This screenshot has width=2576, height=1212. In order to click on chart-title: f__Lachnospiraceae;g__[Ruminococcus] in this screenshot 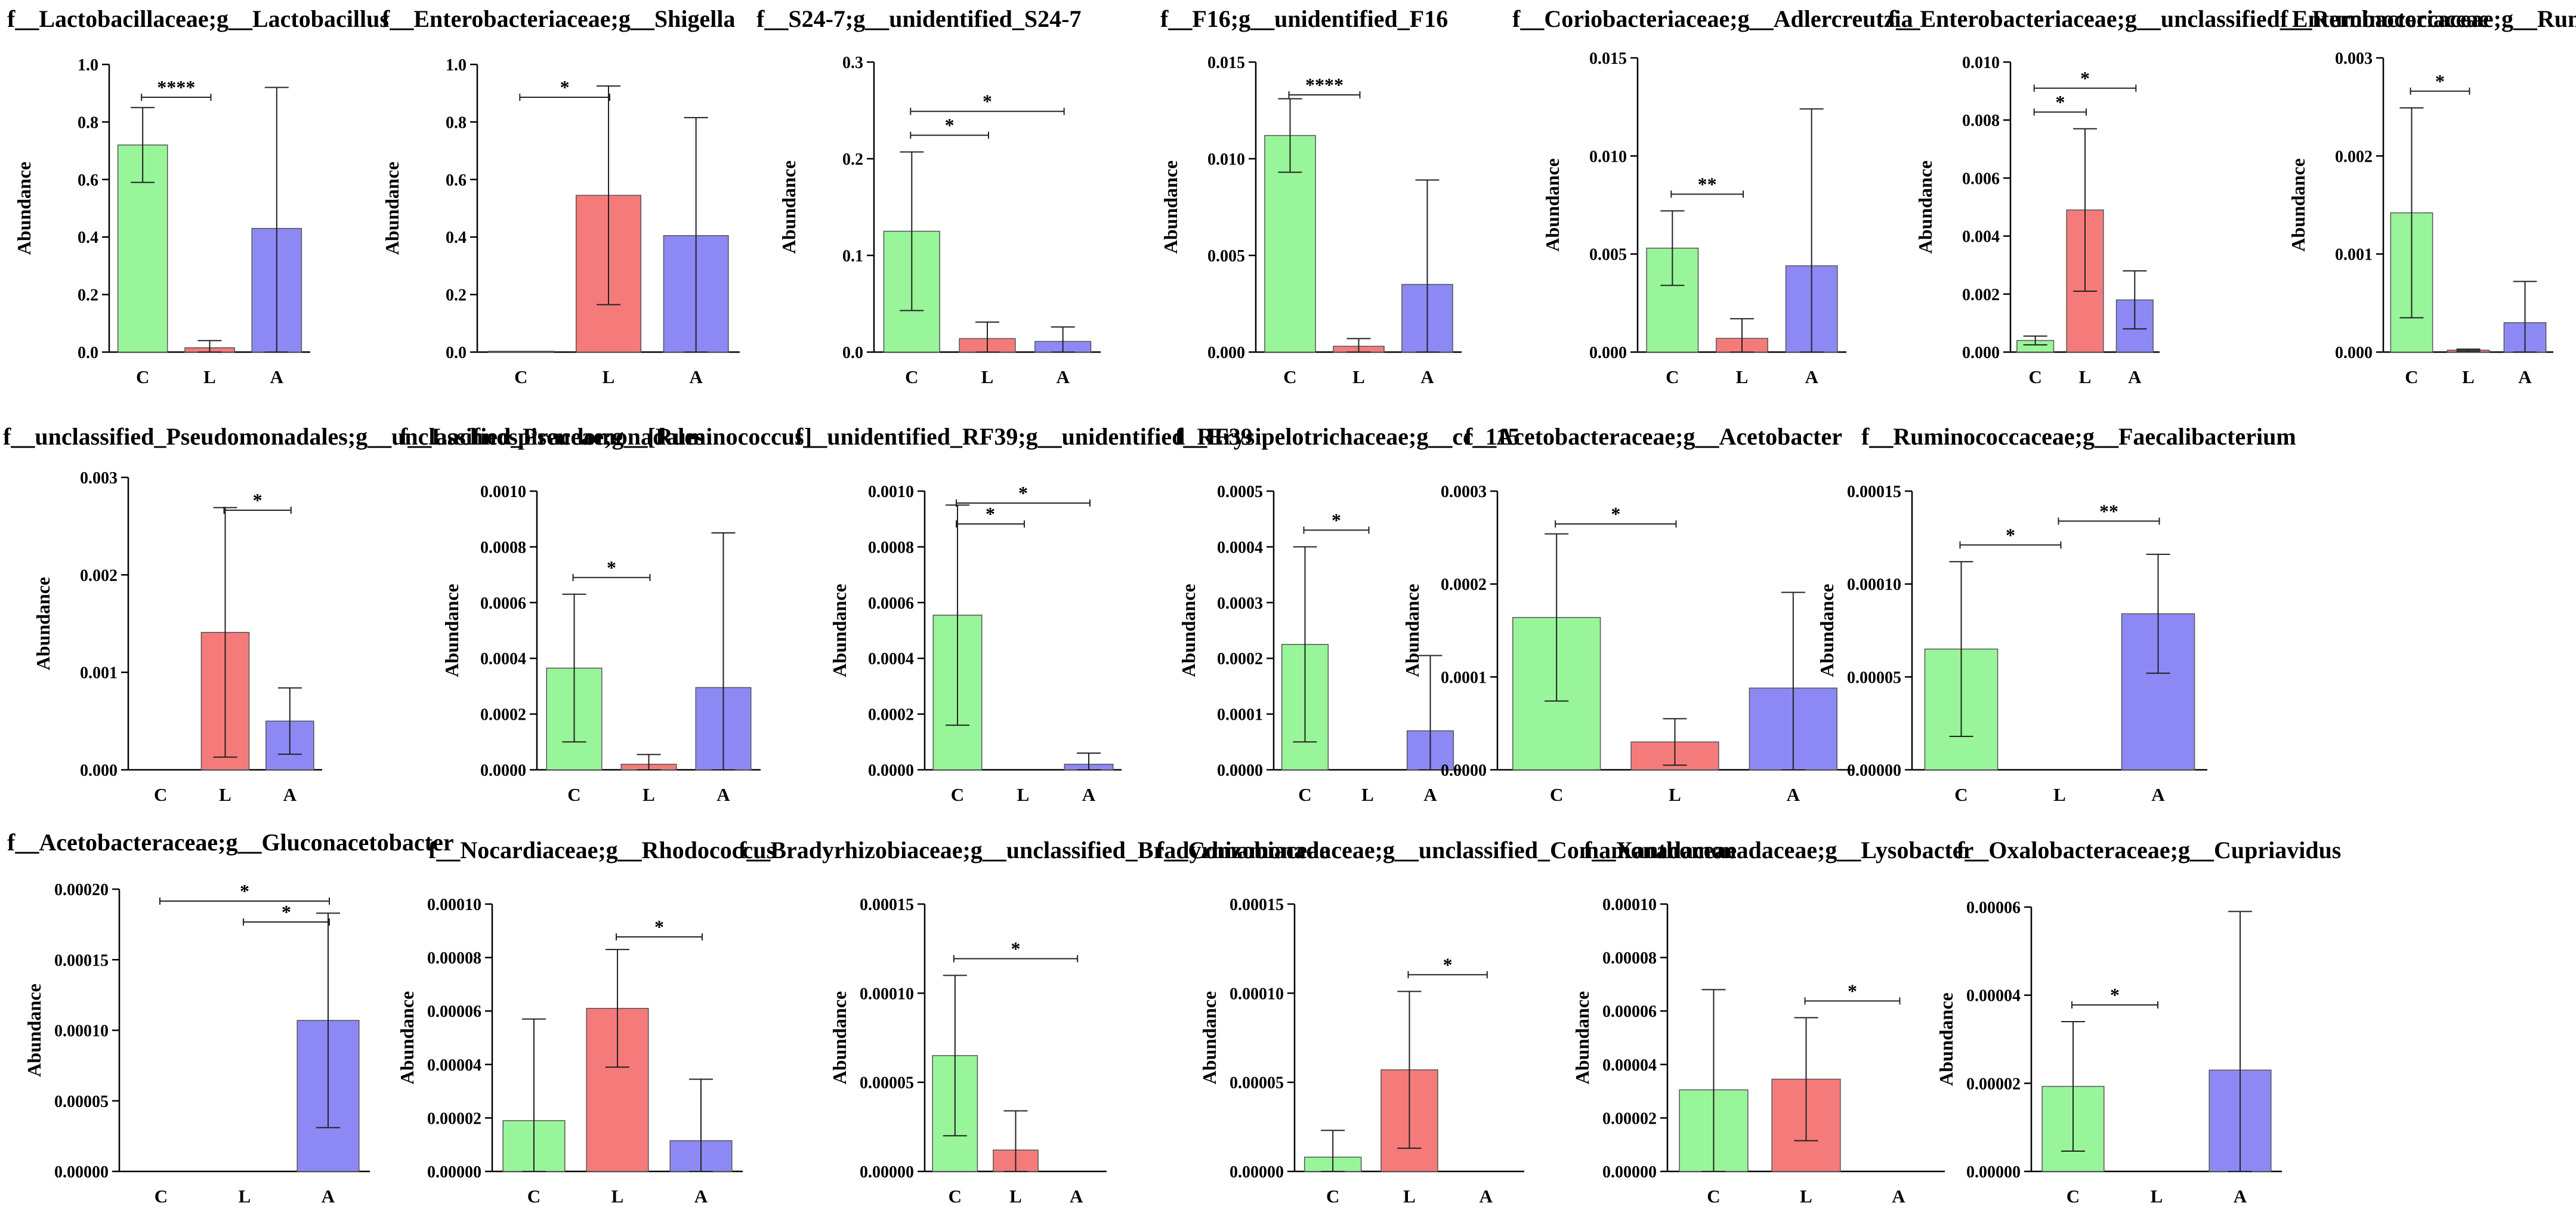, I will do `click(606, 436)`.